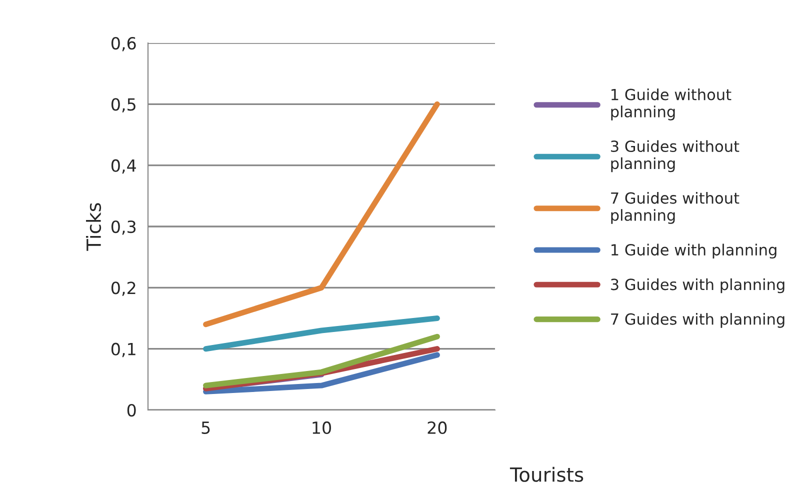 The height and width of the screenshot is (486, 809). What do you see at coordinates (123, 289) in the screenshot?
I see `y-tick-label: 0,2` at bounding box center [123, 289].